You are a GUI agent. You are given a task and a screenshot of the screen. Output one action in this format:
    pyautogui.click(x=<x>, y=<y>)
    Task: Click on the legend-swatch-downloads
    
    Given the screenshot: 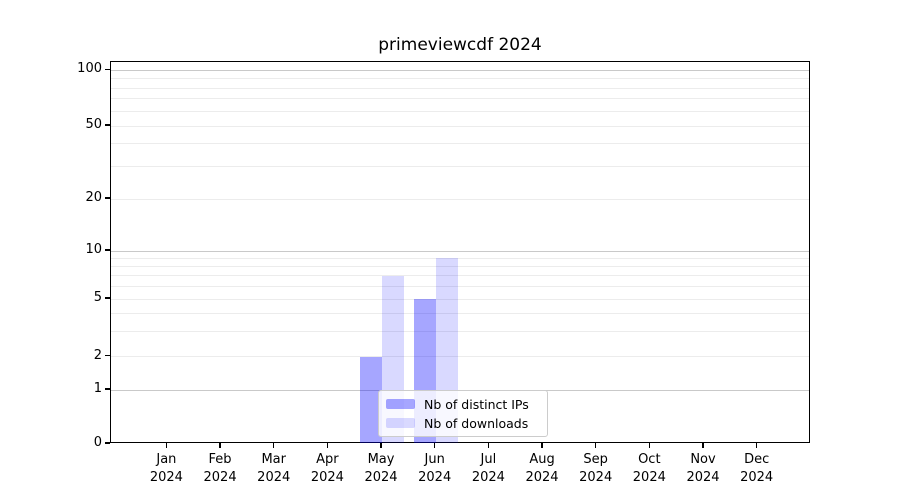 What is the action you would take?
    pyautogui.click(x=400, y=423)
    